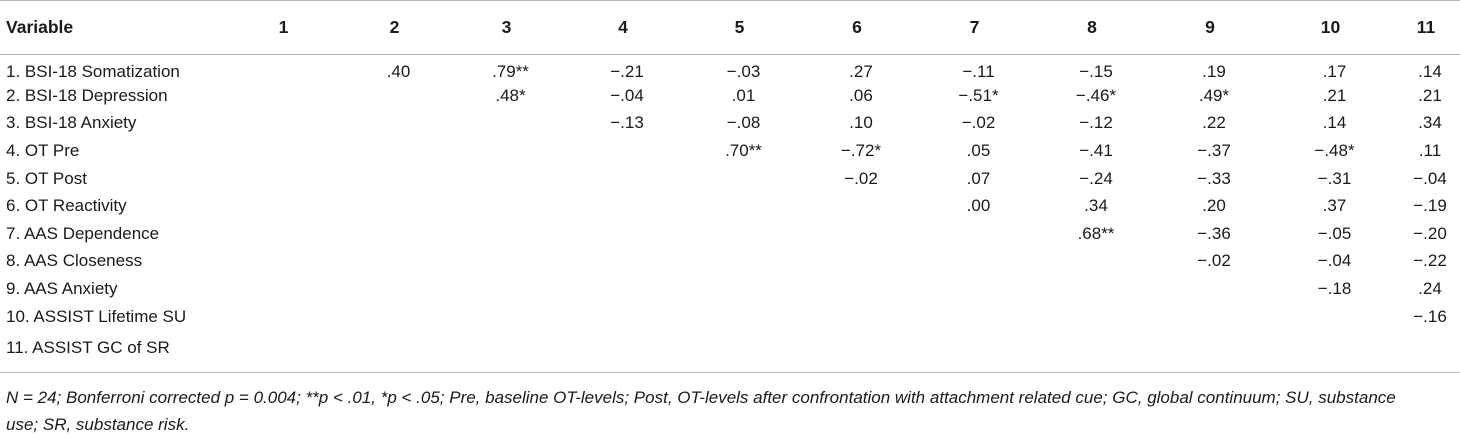 This screenshot has width=1460, height=438. I want to click on table-row: 4. OT Pre .70** −.72* .05 −.41 −.37 −.48* .11, so click(730, 151).